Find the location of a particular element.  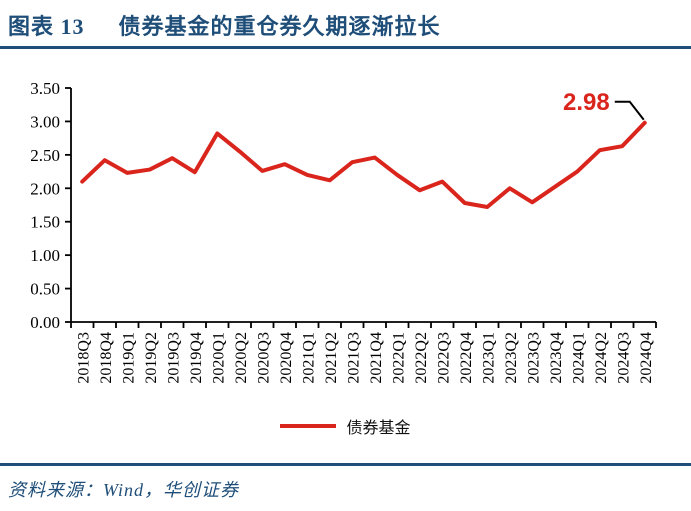

page-title: 债券基金的重仓券久期逐渐拉长 is located at coordinates (279, 26).